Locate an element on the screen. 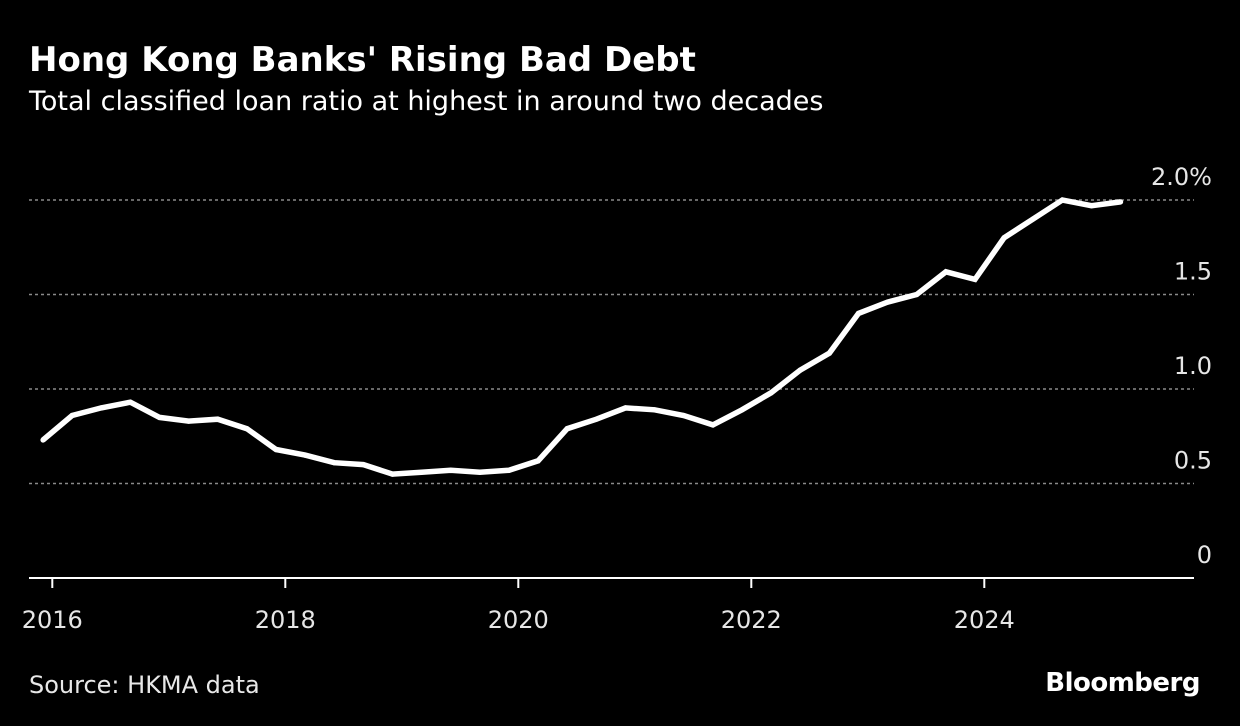 Image resolution: width=1240 pixels, height=726 pixels. y-axis-tick-labels: 0 0.5 1.0 1.5 2.0% is located at coordinates (1181, 366).